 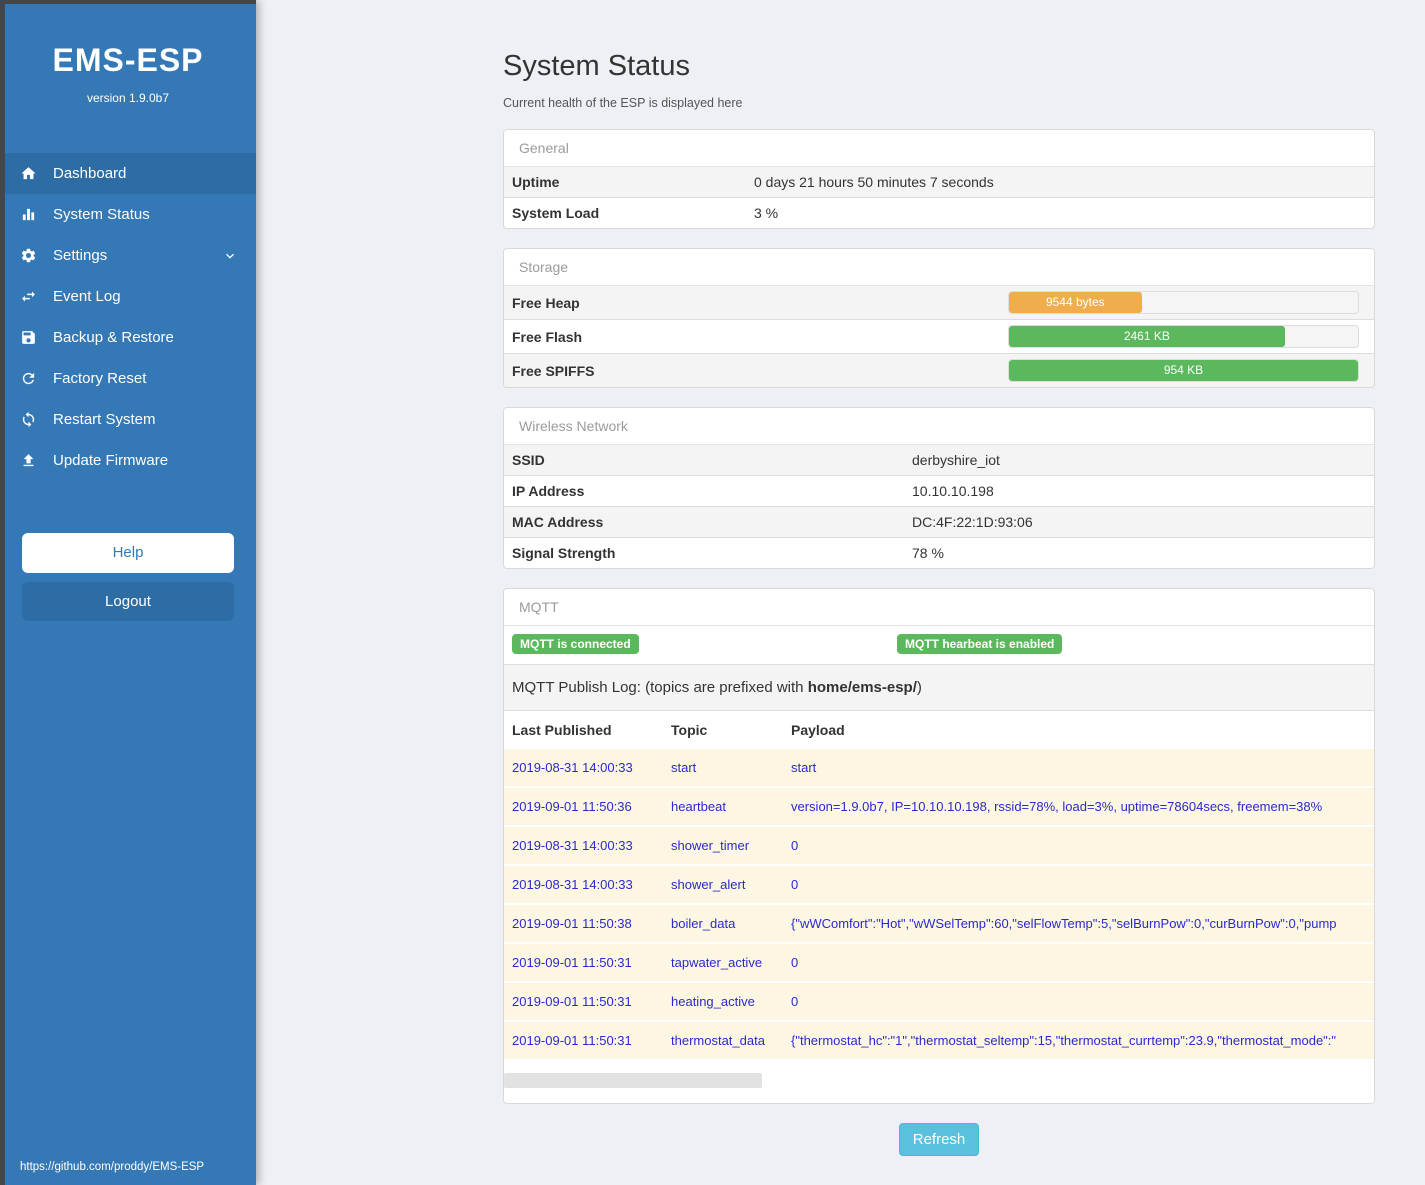 What do you see at coordinates (939, 768) in the screenshot?
I see `table-row: 2019-08-31 14:00:33 start start` at bounding box center [939, 768].